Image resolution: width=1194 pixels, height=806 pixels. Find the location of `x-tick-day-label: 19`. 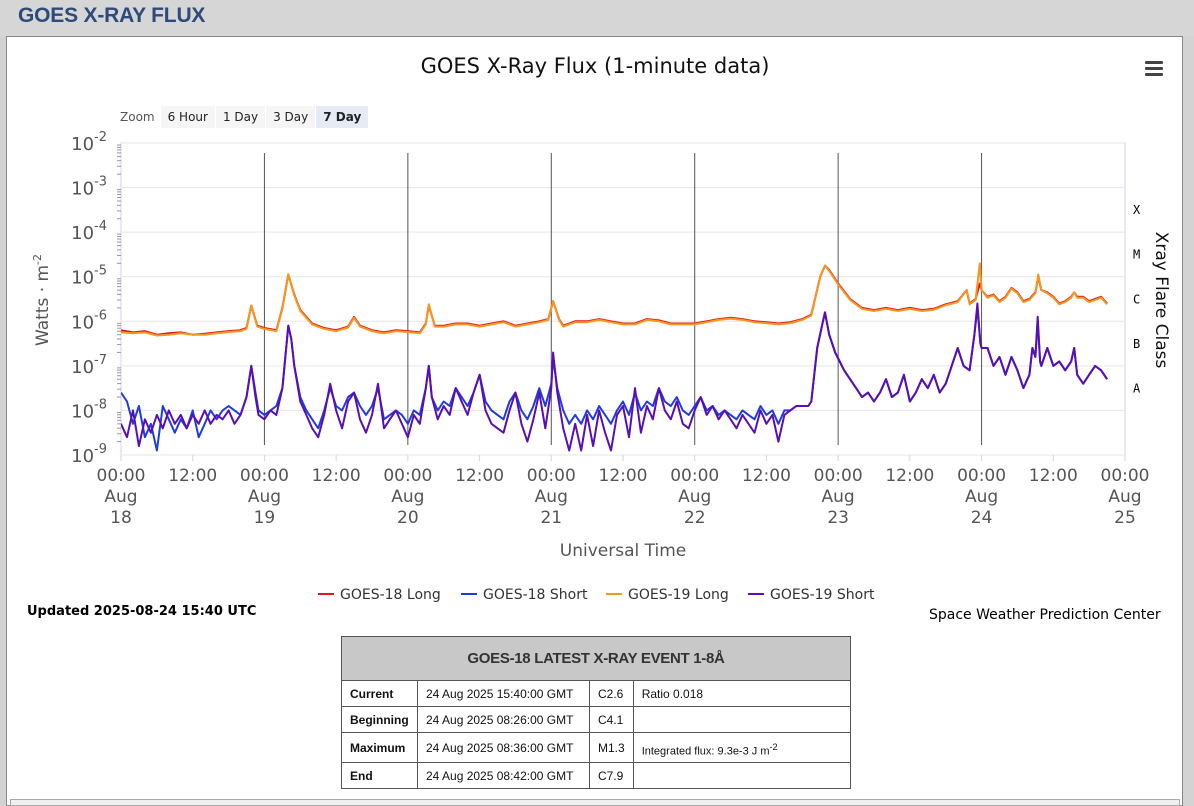

x-tick-day-label: 19 is located at coordinates (265, 518).